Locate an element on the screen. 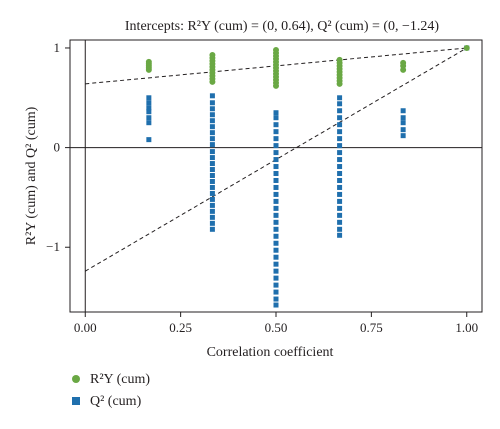 Image resolution: width=500 pixels, height=429 pixels. legend: R²Y (cum) Q² (cum) is located at coordinates (111, 390).